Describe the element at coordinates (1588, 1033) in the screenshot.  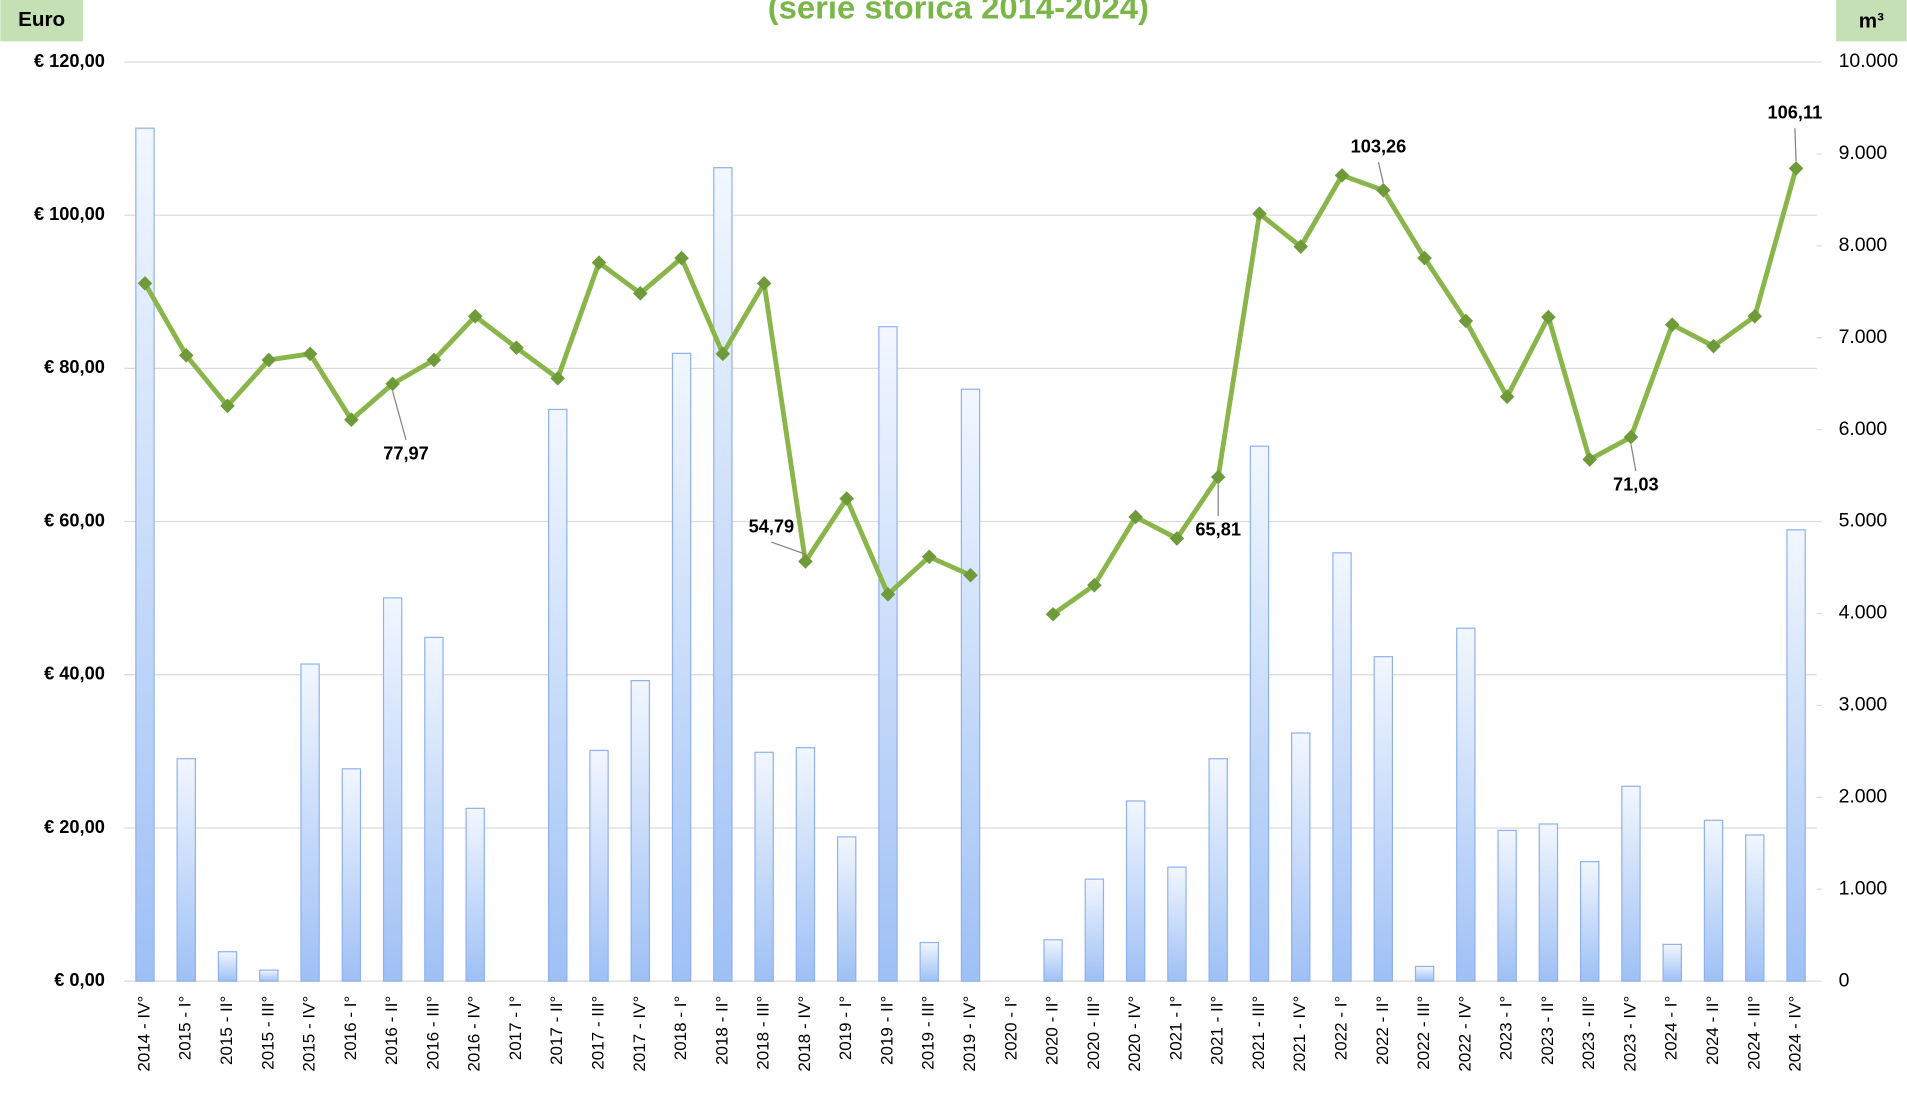
I see `x-tick-label: 2023 - III°` at that location.